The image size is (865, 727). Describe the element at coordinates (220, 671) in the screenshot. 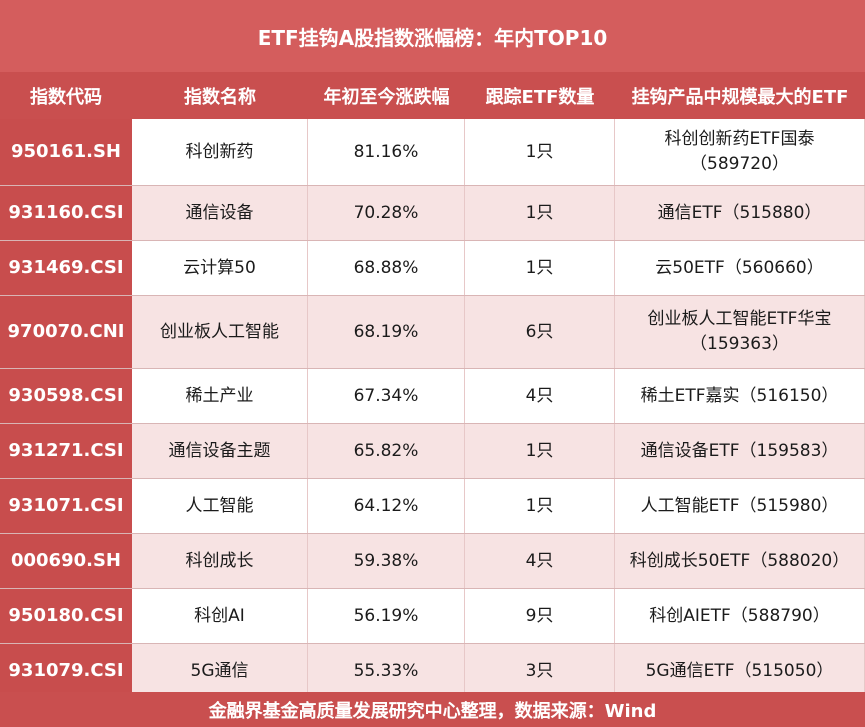

I see `index-name: 5G通信` at that location.